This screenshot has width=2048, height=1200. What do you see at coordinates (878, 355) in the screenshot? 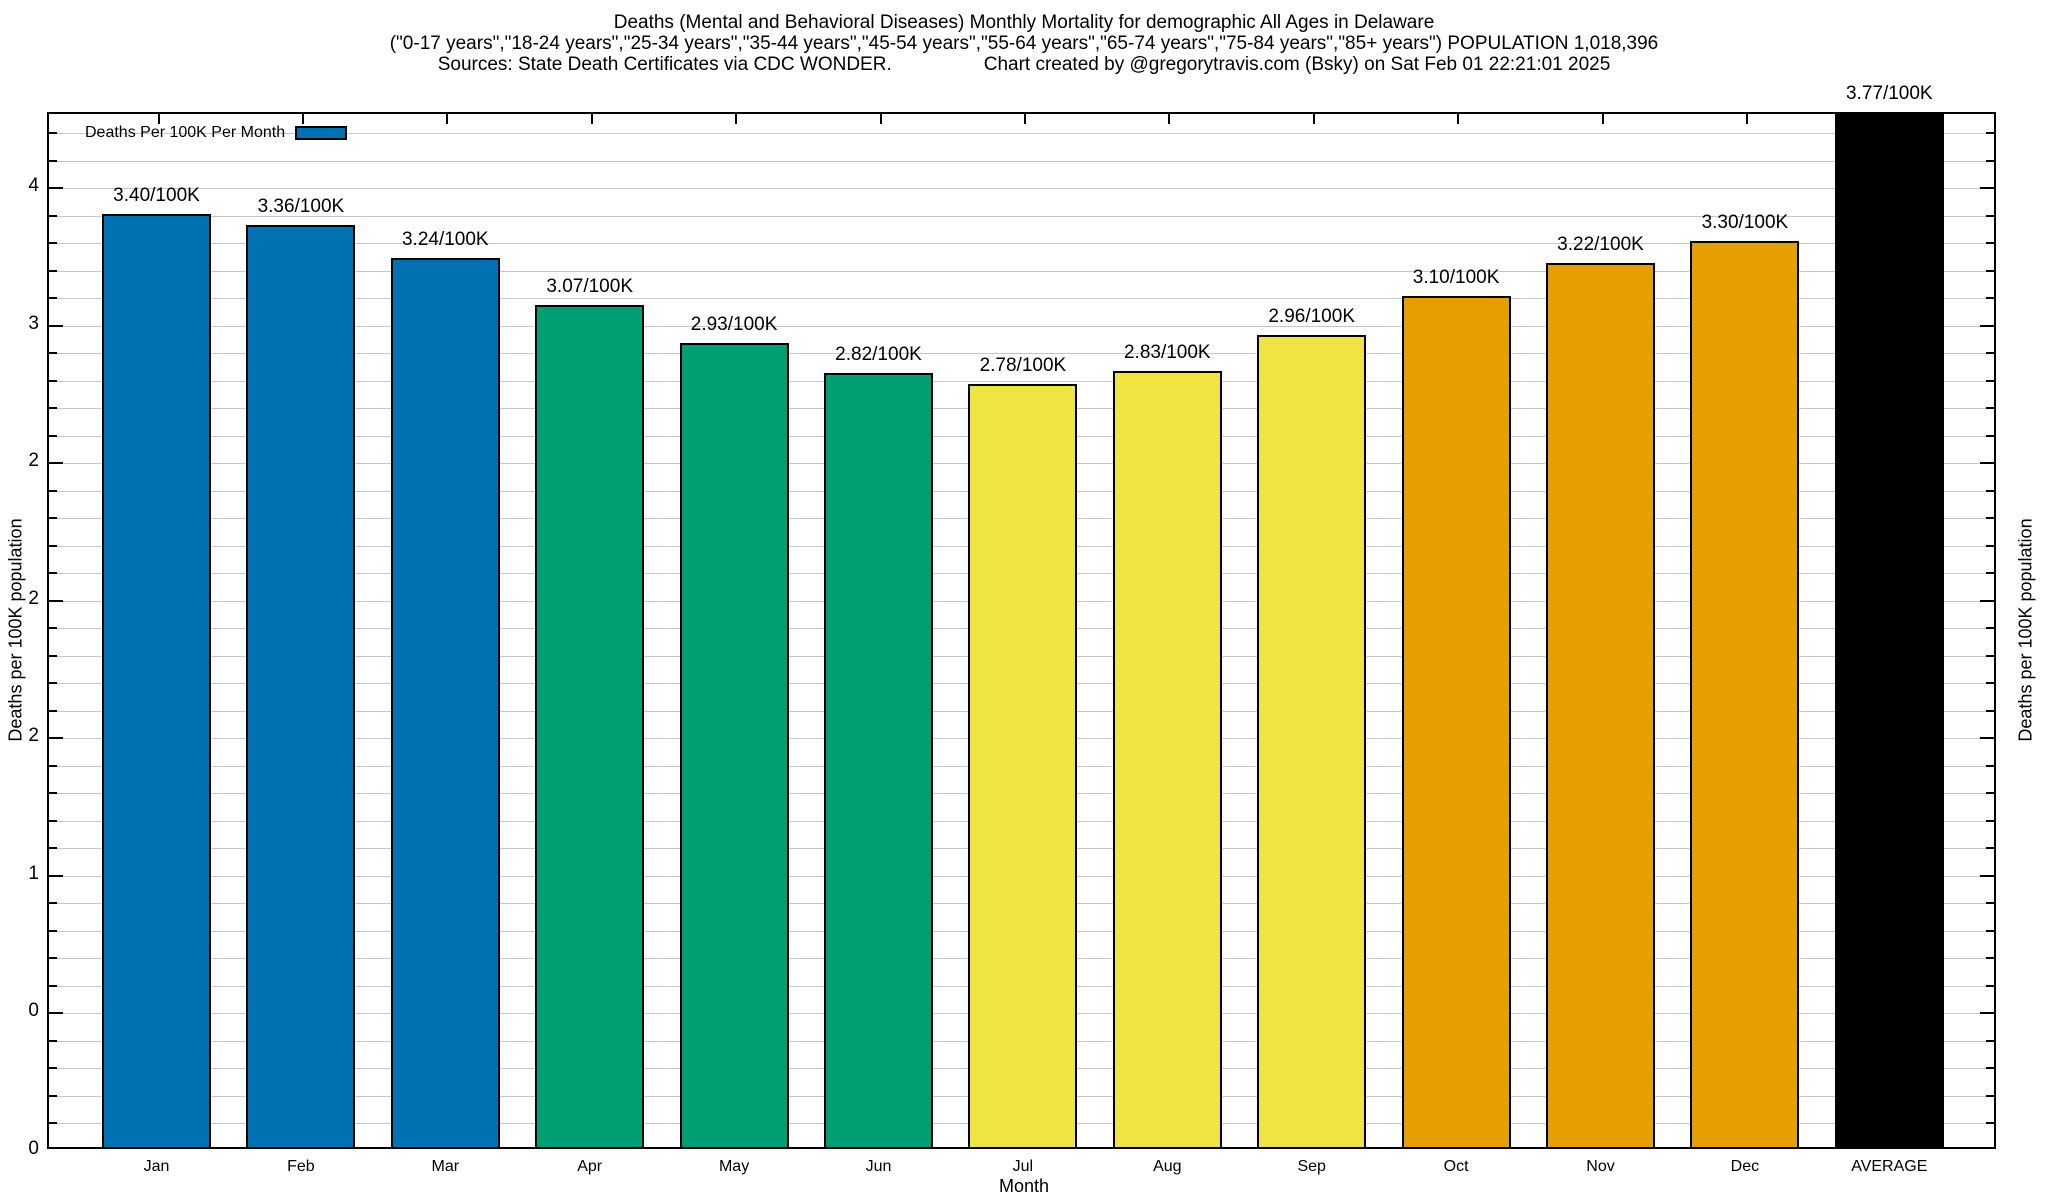
I see `bar-value-label: 2.82/100K` at bounding box center [878, 355].